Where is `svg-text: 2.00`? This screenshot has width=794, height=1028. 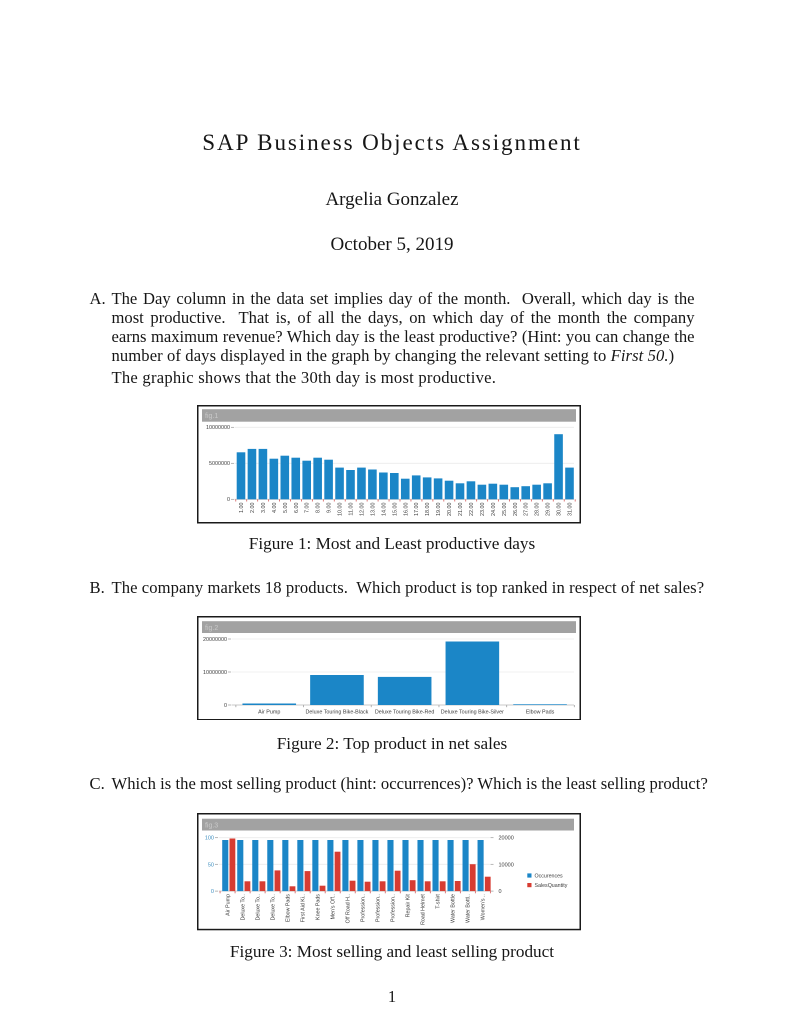
svg-text: 2.00 is located at coordinates (253, 508).